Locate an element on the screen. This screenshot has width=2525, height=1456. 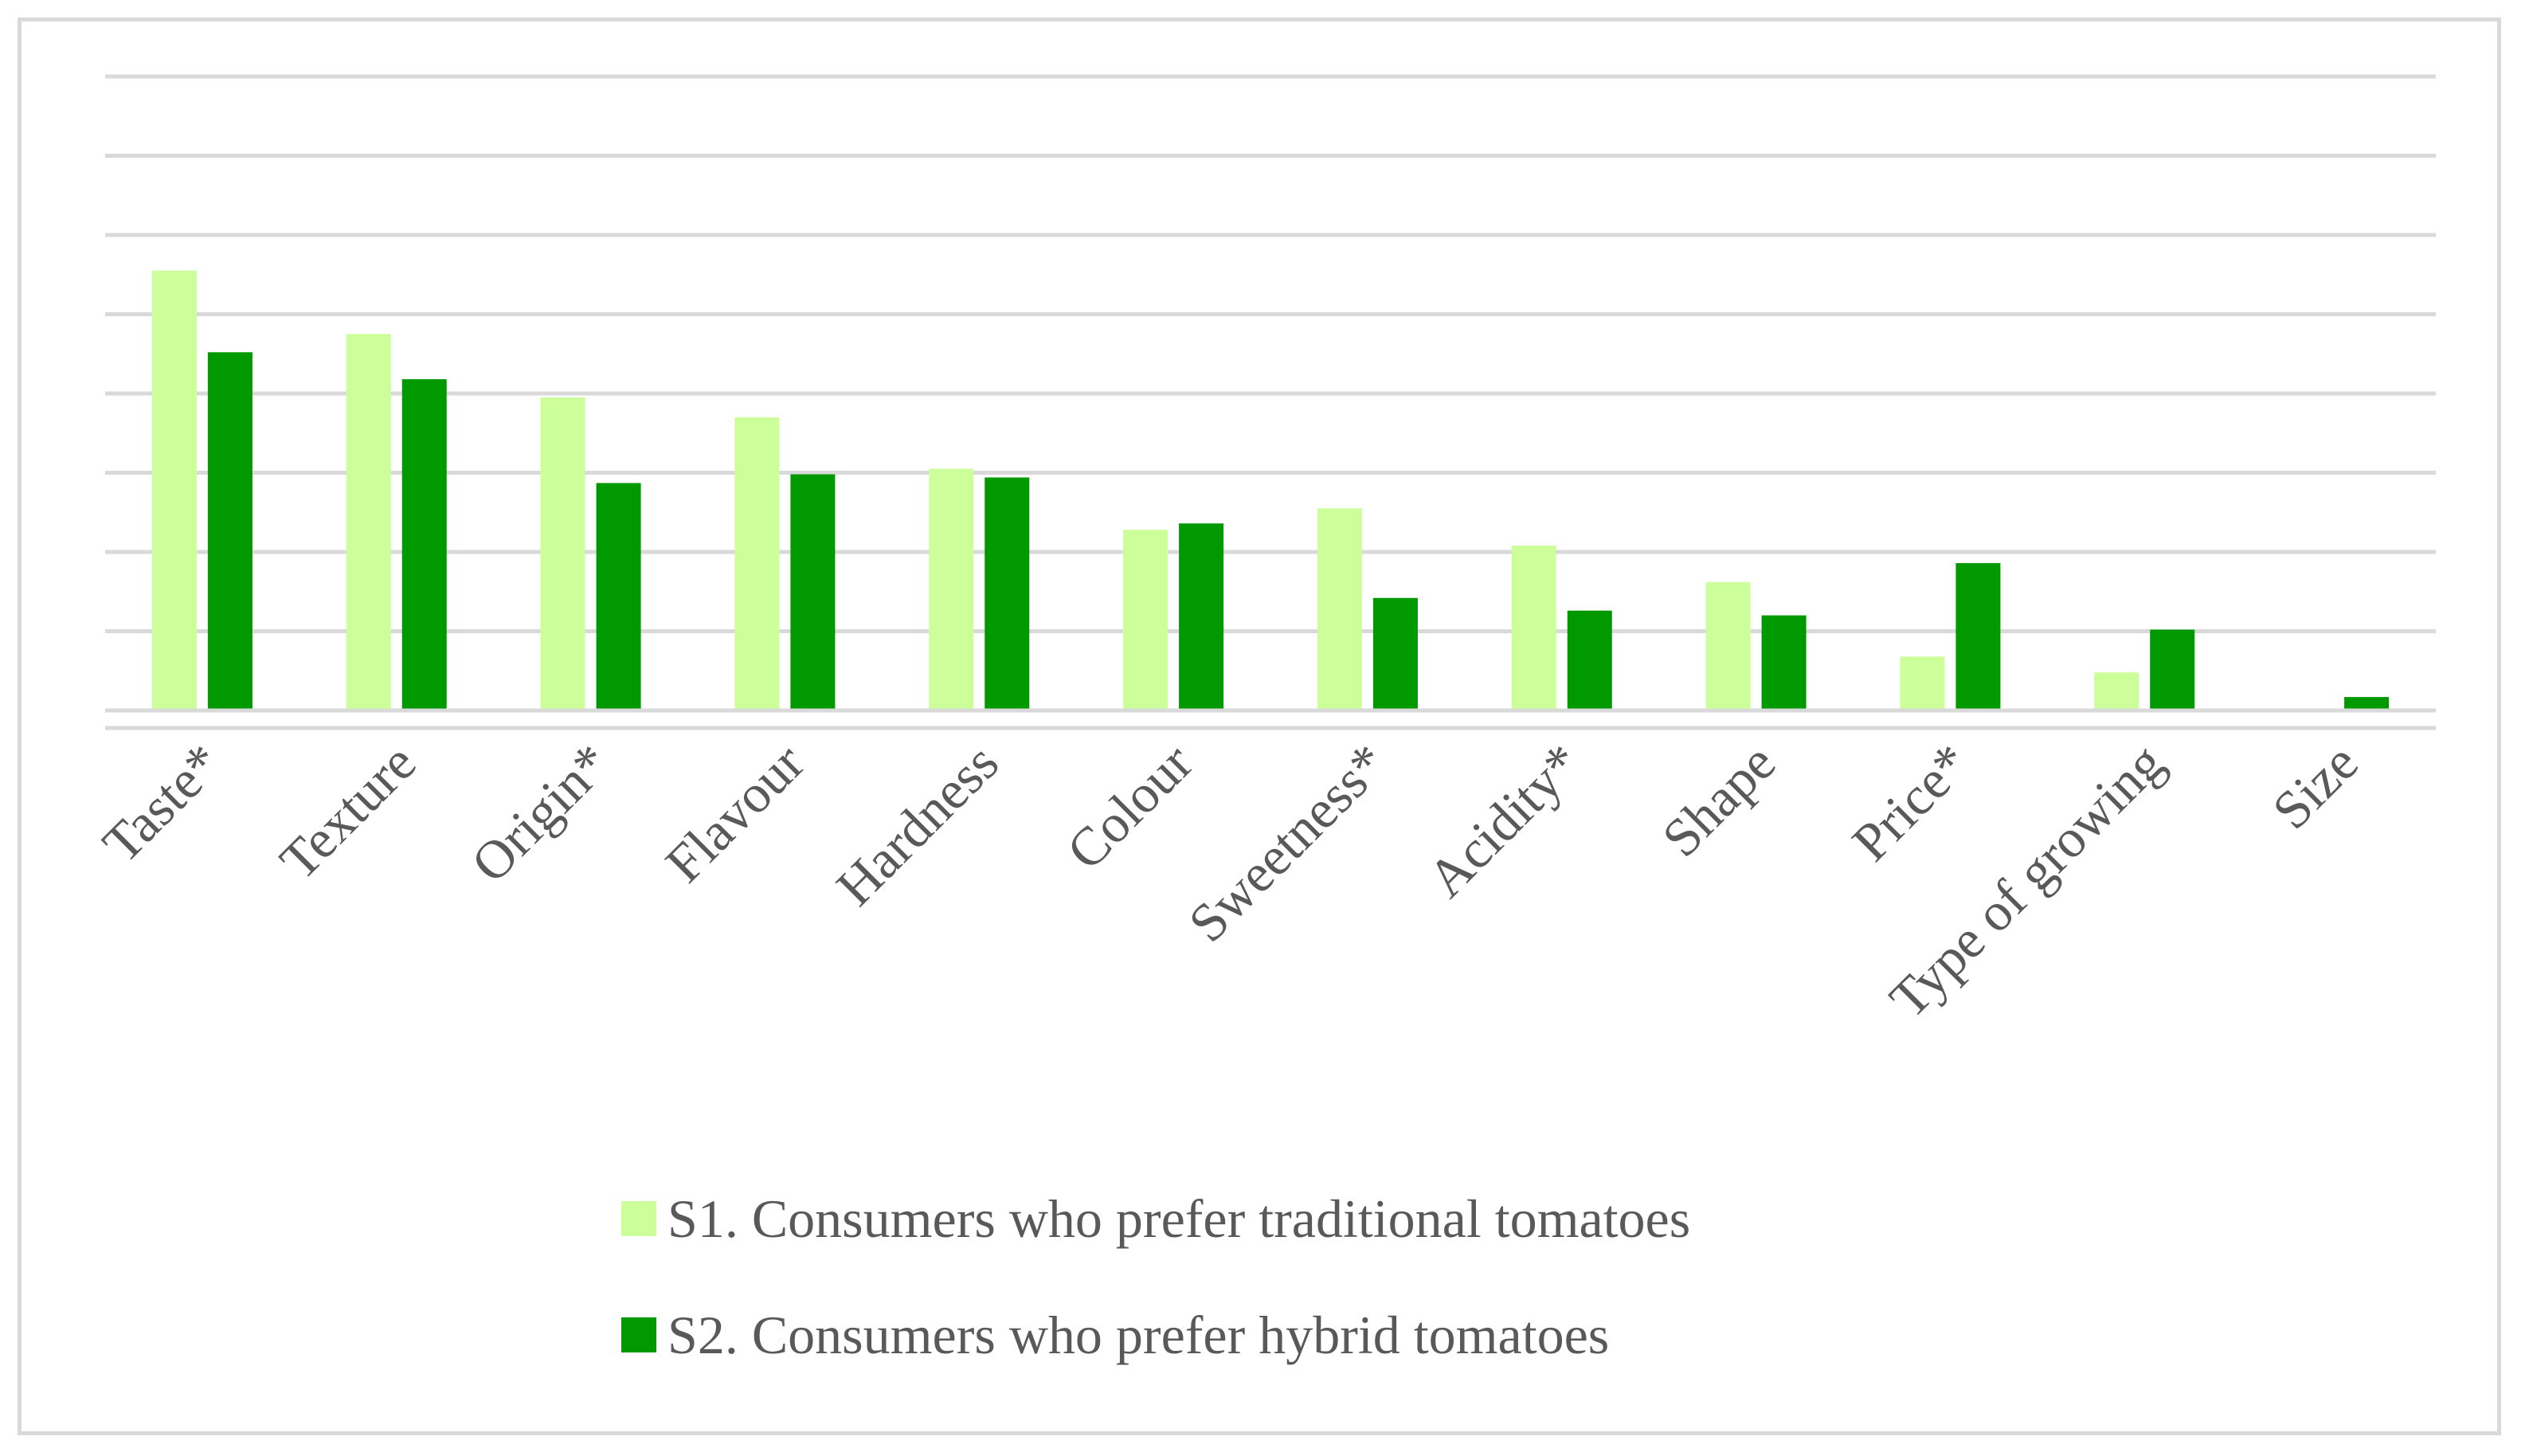
bar-s2-acidity is located at coordinates (1589, 660).